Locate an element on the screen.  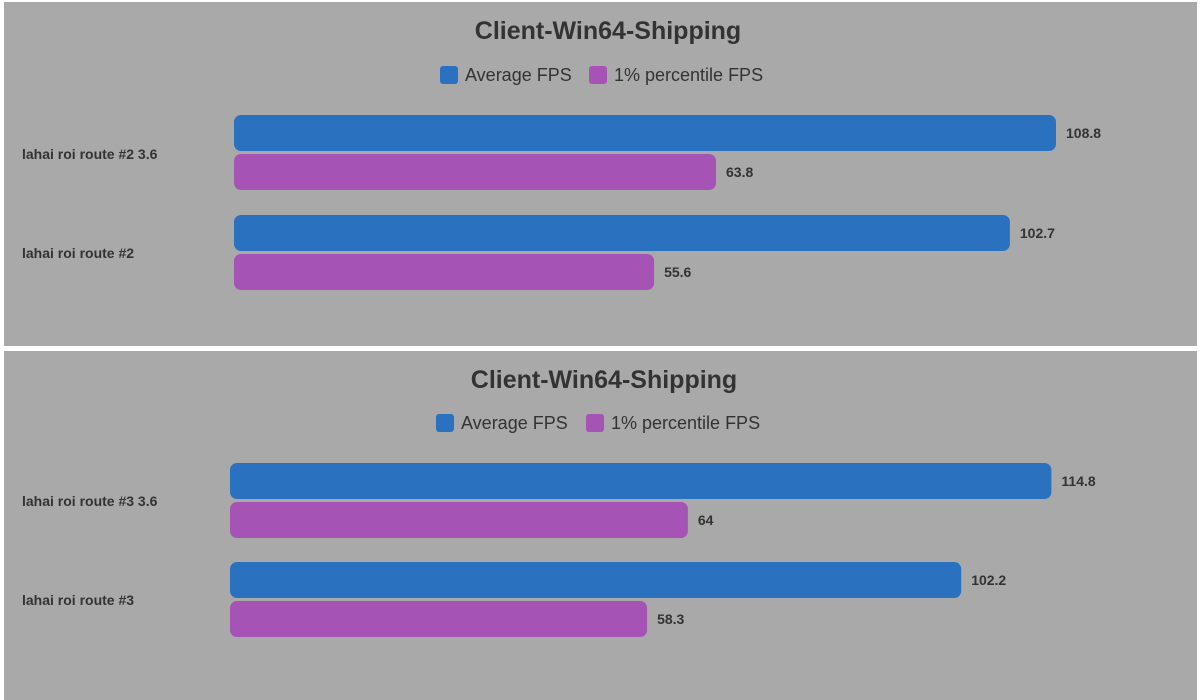
data-label-1pct-fps-1: 55.6 is located at coordinates (677, 272).